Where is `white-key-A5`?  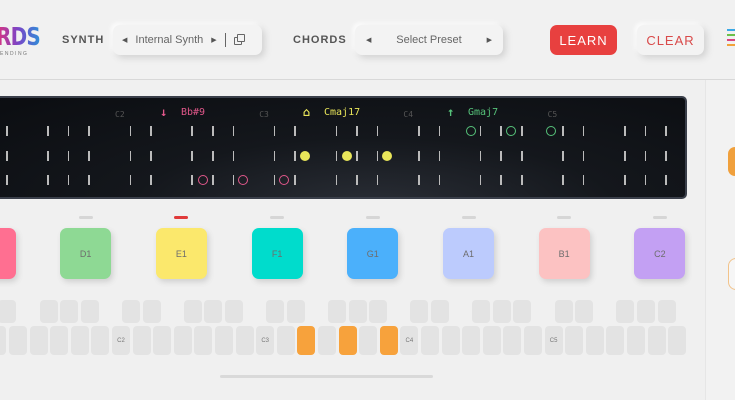 white-key-A5 is located at coordinates (656, 340).